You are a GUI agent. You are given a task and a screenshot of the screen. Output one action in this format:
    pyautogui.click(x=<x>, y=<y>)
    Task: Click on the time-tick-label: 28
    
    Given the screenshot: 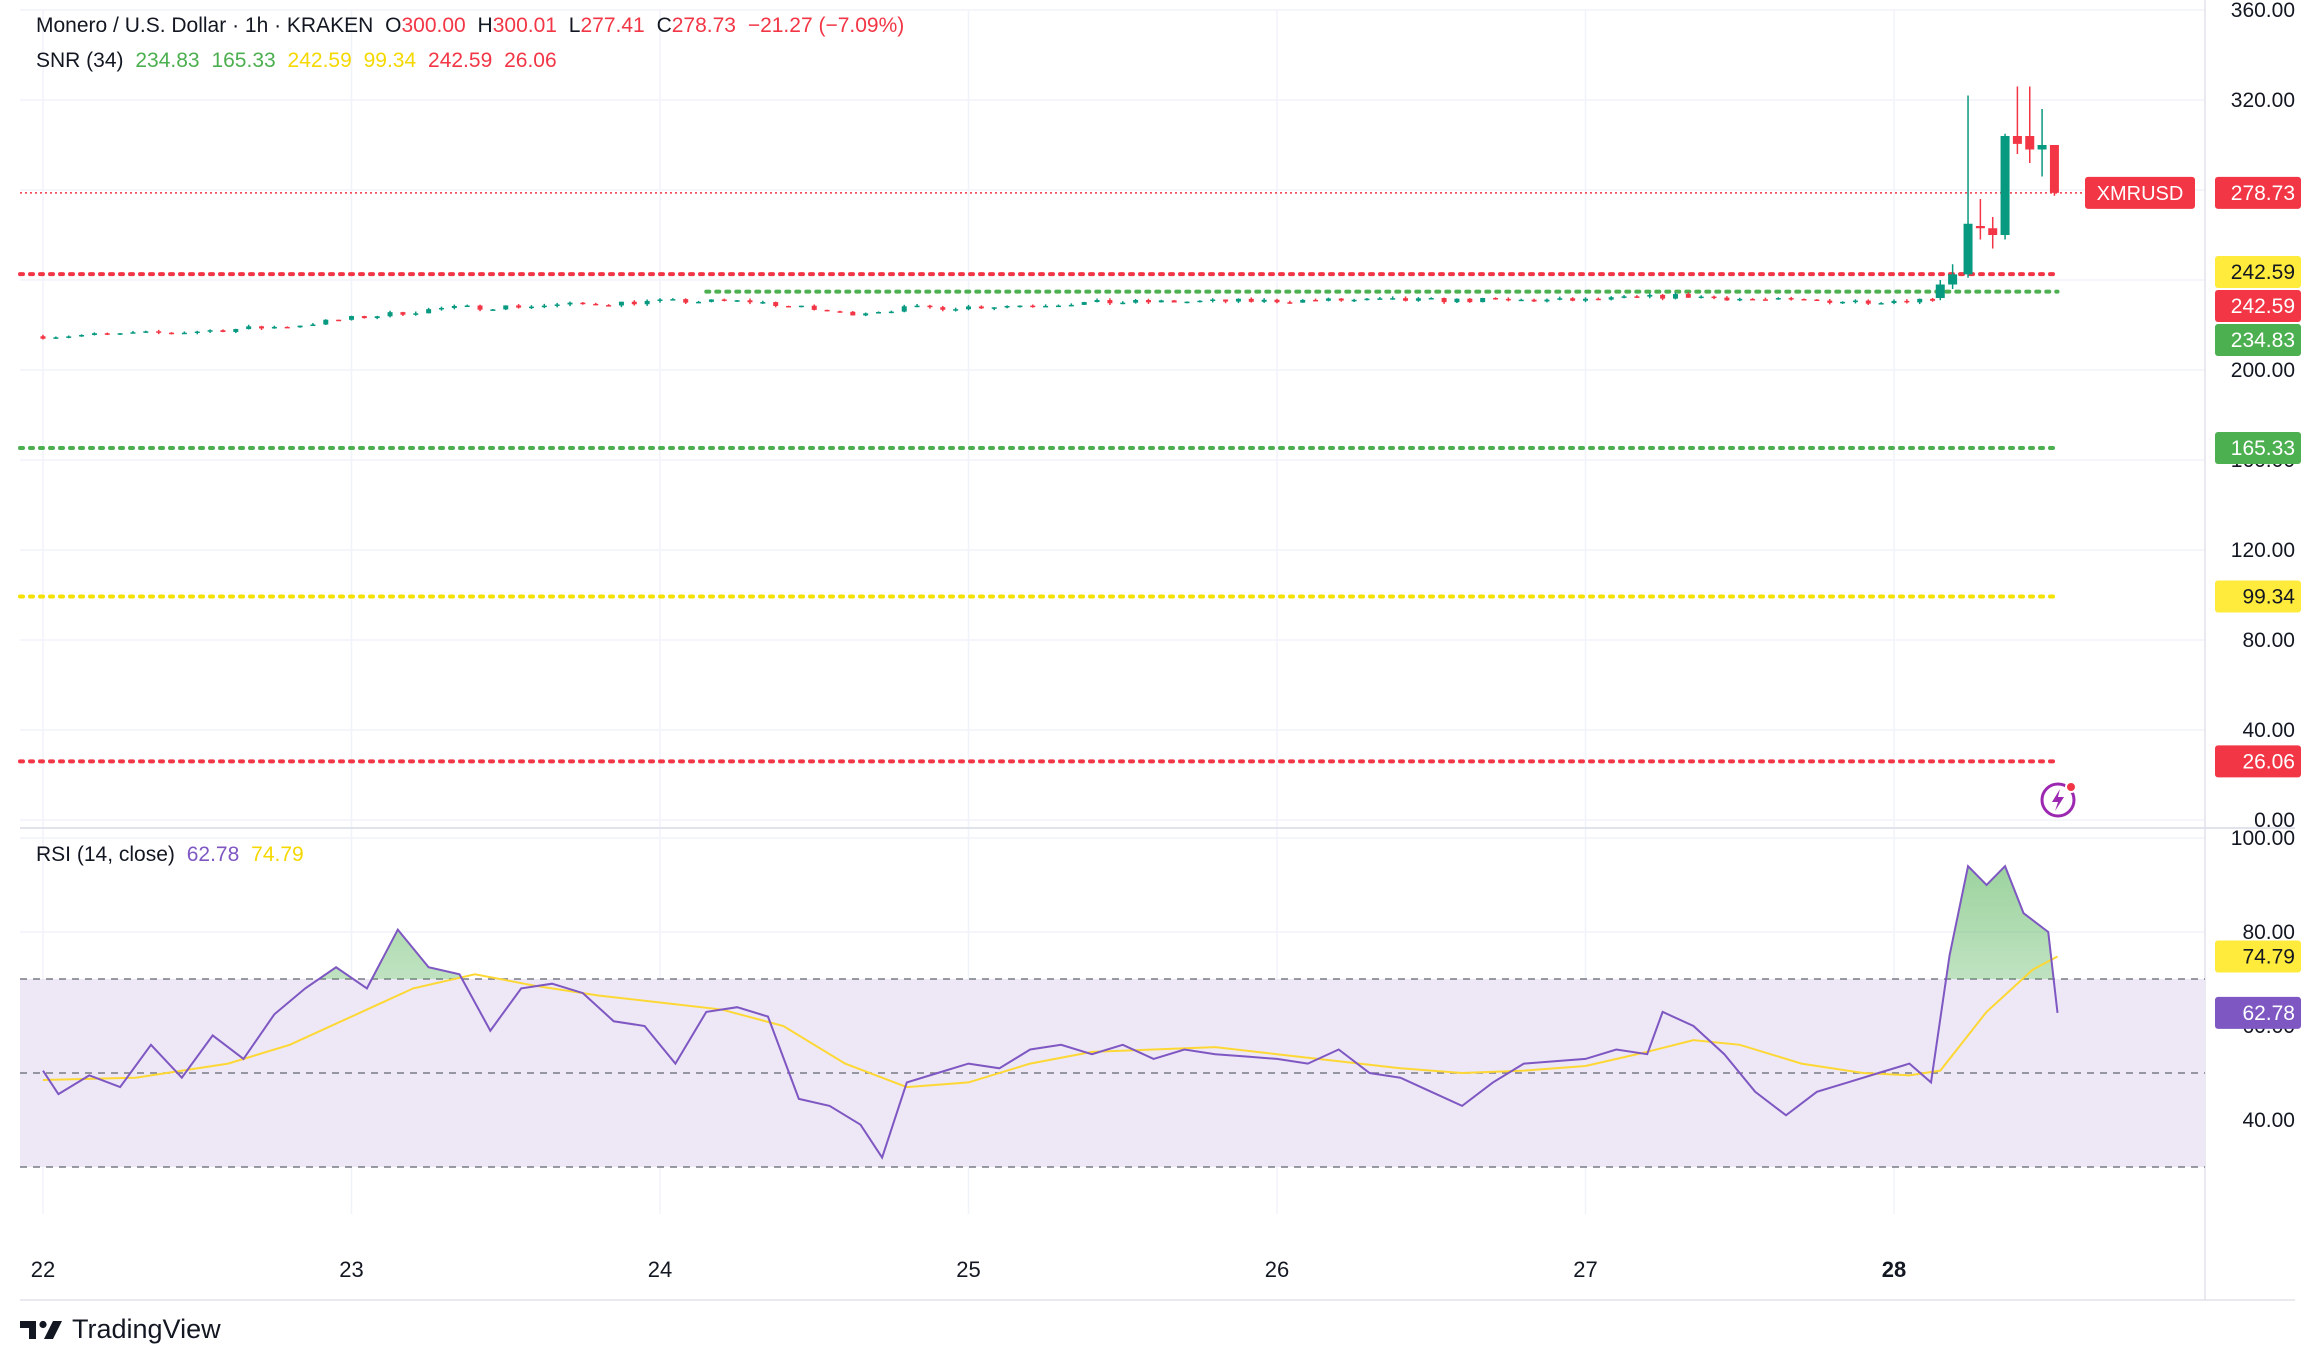 What is the action you would take?
    pyautogui.click(x=1894, y=1269)
    